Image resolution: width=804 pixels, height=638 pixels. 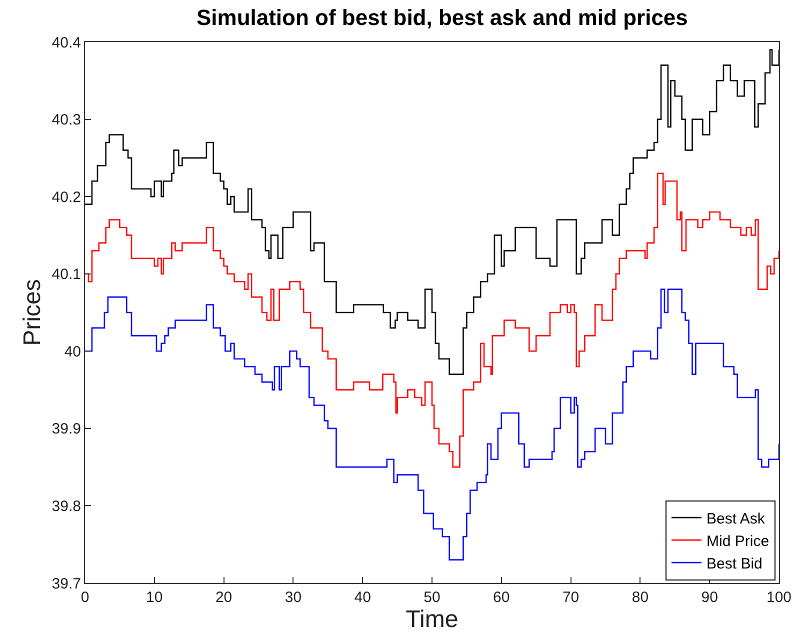 What do you see at coordinates (66, 506) in the screenshot?
I see `y-tick-label: 39.8` at bounding box center [66, 506].